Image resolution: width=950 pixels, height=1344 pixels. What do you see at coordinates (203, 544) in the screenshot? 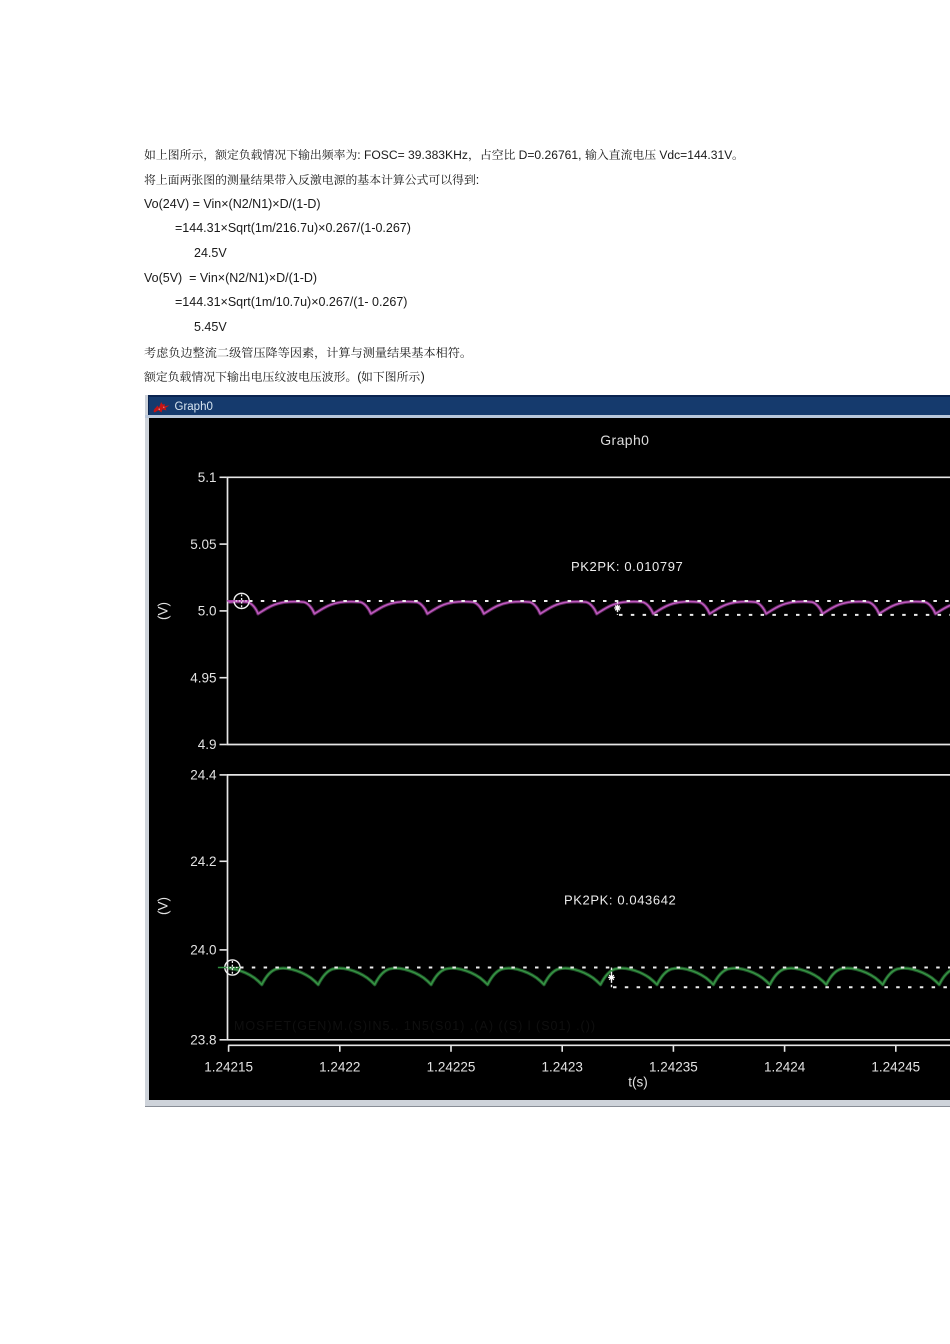
I see `svg-text: 5.05` at bounding box center [203, 544].